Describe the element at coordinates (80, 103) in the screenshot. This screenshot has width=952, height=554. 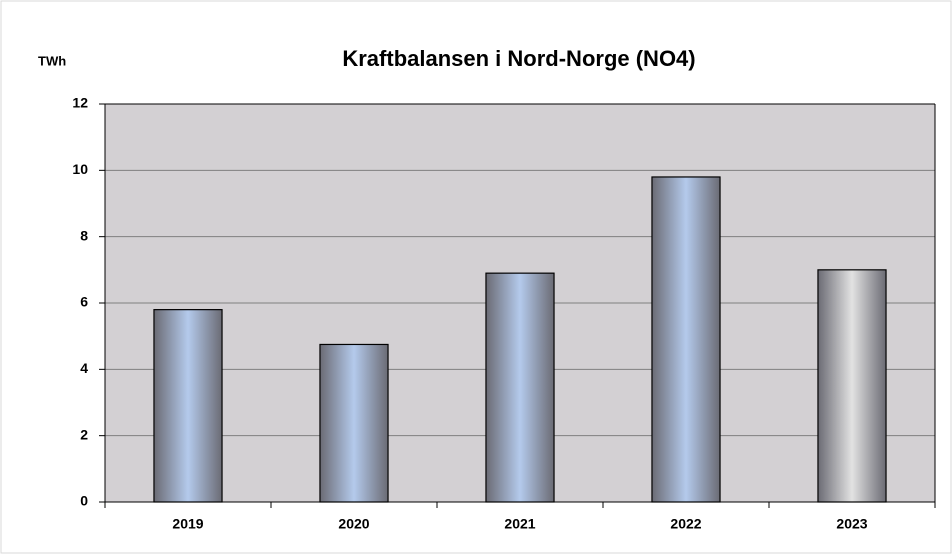
I see `y-tick-label: 12` at that location.